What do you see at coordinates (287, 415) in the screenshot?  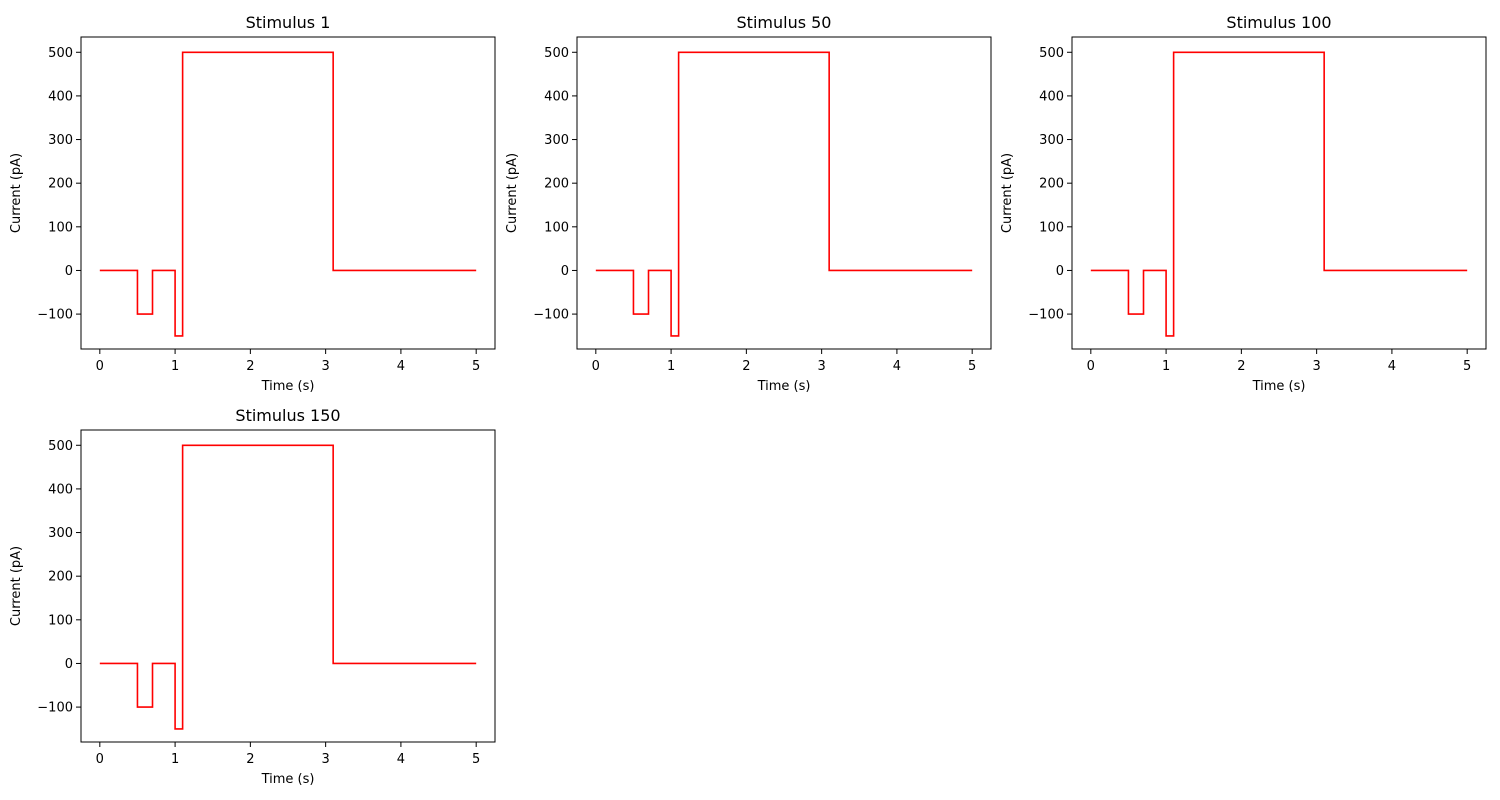 I see `chart-title: Stimulus 150` at bounding box center [287, 415].